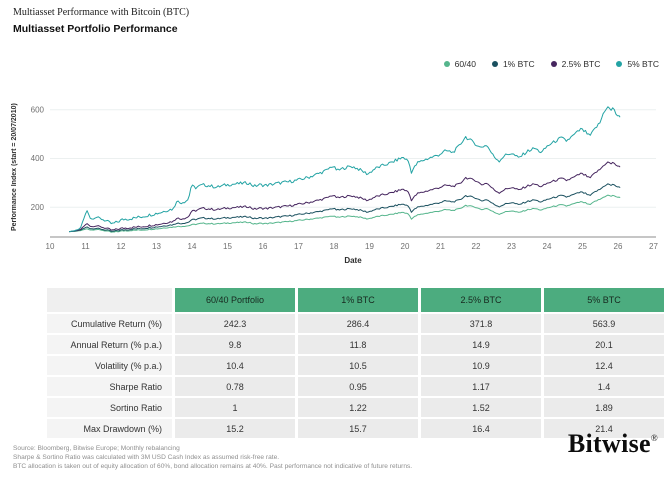 This screenshot has width=671, height=479. What do you see at coordinates (604, 386) in the screenshot?
I see `table-value-cell: 1.4` at bounding box center [604, 386].